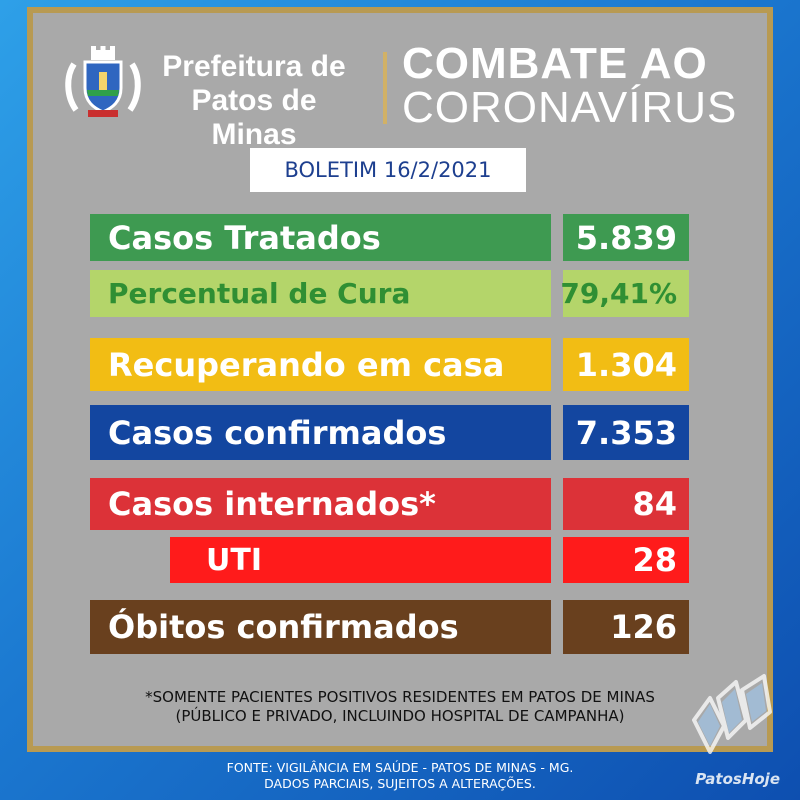 This screenshot has width=800, height=800. Describe the element at coordinates (272, 504) in the screenshot. I see `hospitalized-label: Casos internados*` at that location.